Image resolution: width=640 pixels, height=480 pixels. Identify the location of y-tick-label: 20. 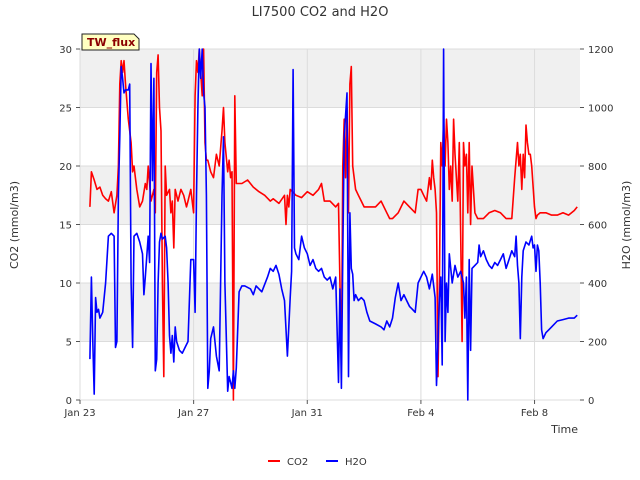
(65, 167).